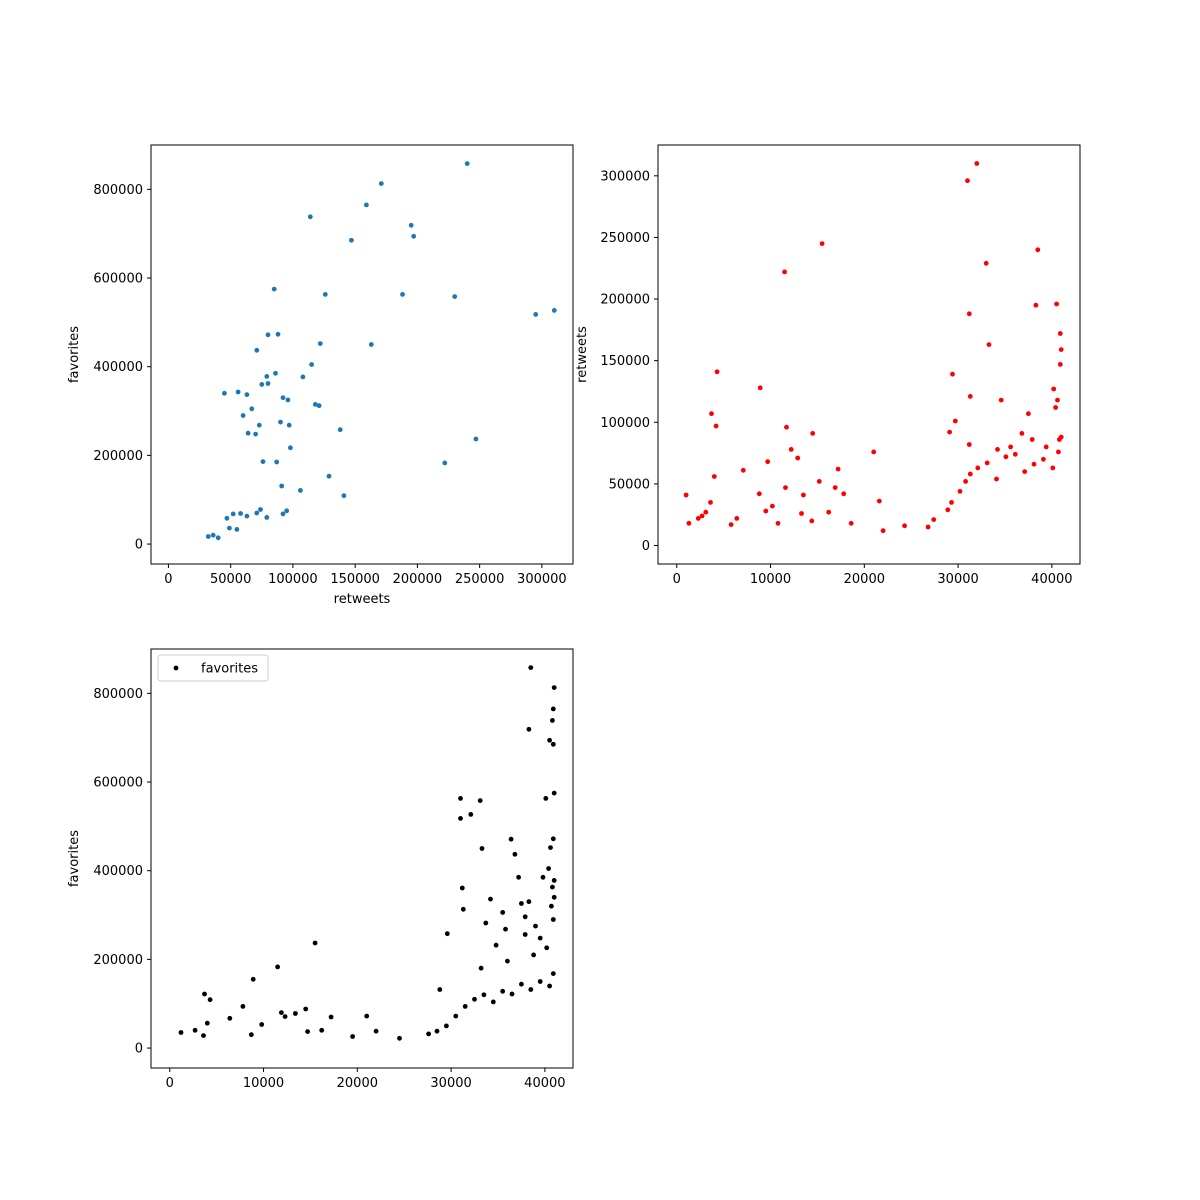 This screenshot has height=1200, width=1200. What do you see at coordinates (362, 354) in the screenshot?
I see `axes-frame` at bounding box center [362, 354].